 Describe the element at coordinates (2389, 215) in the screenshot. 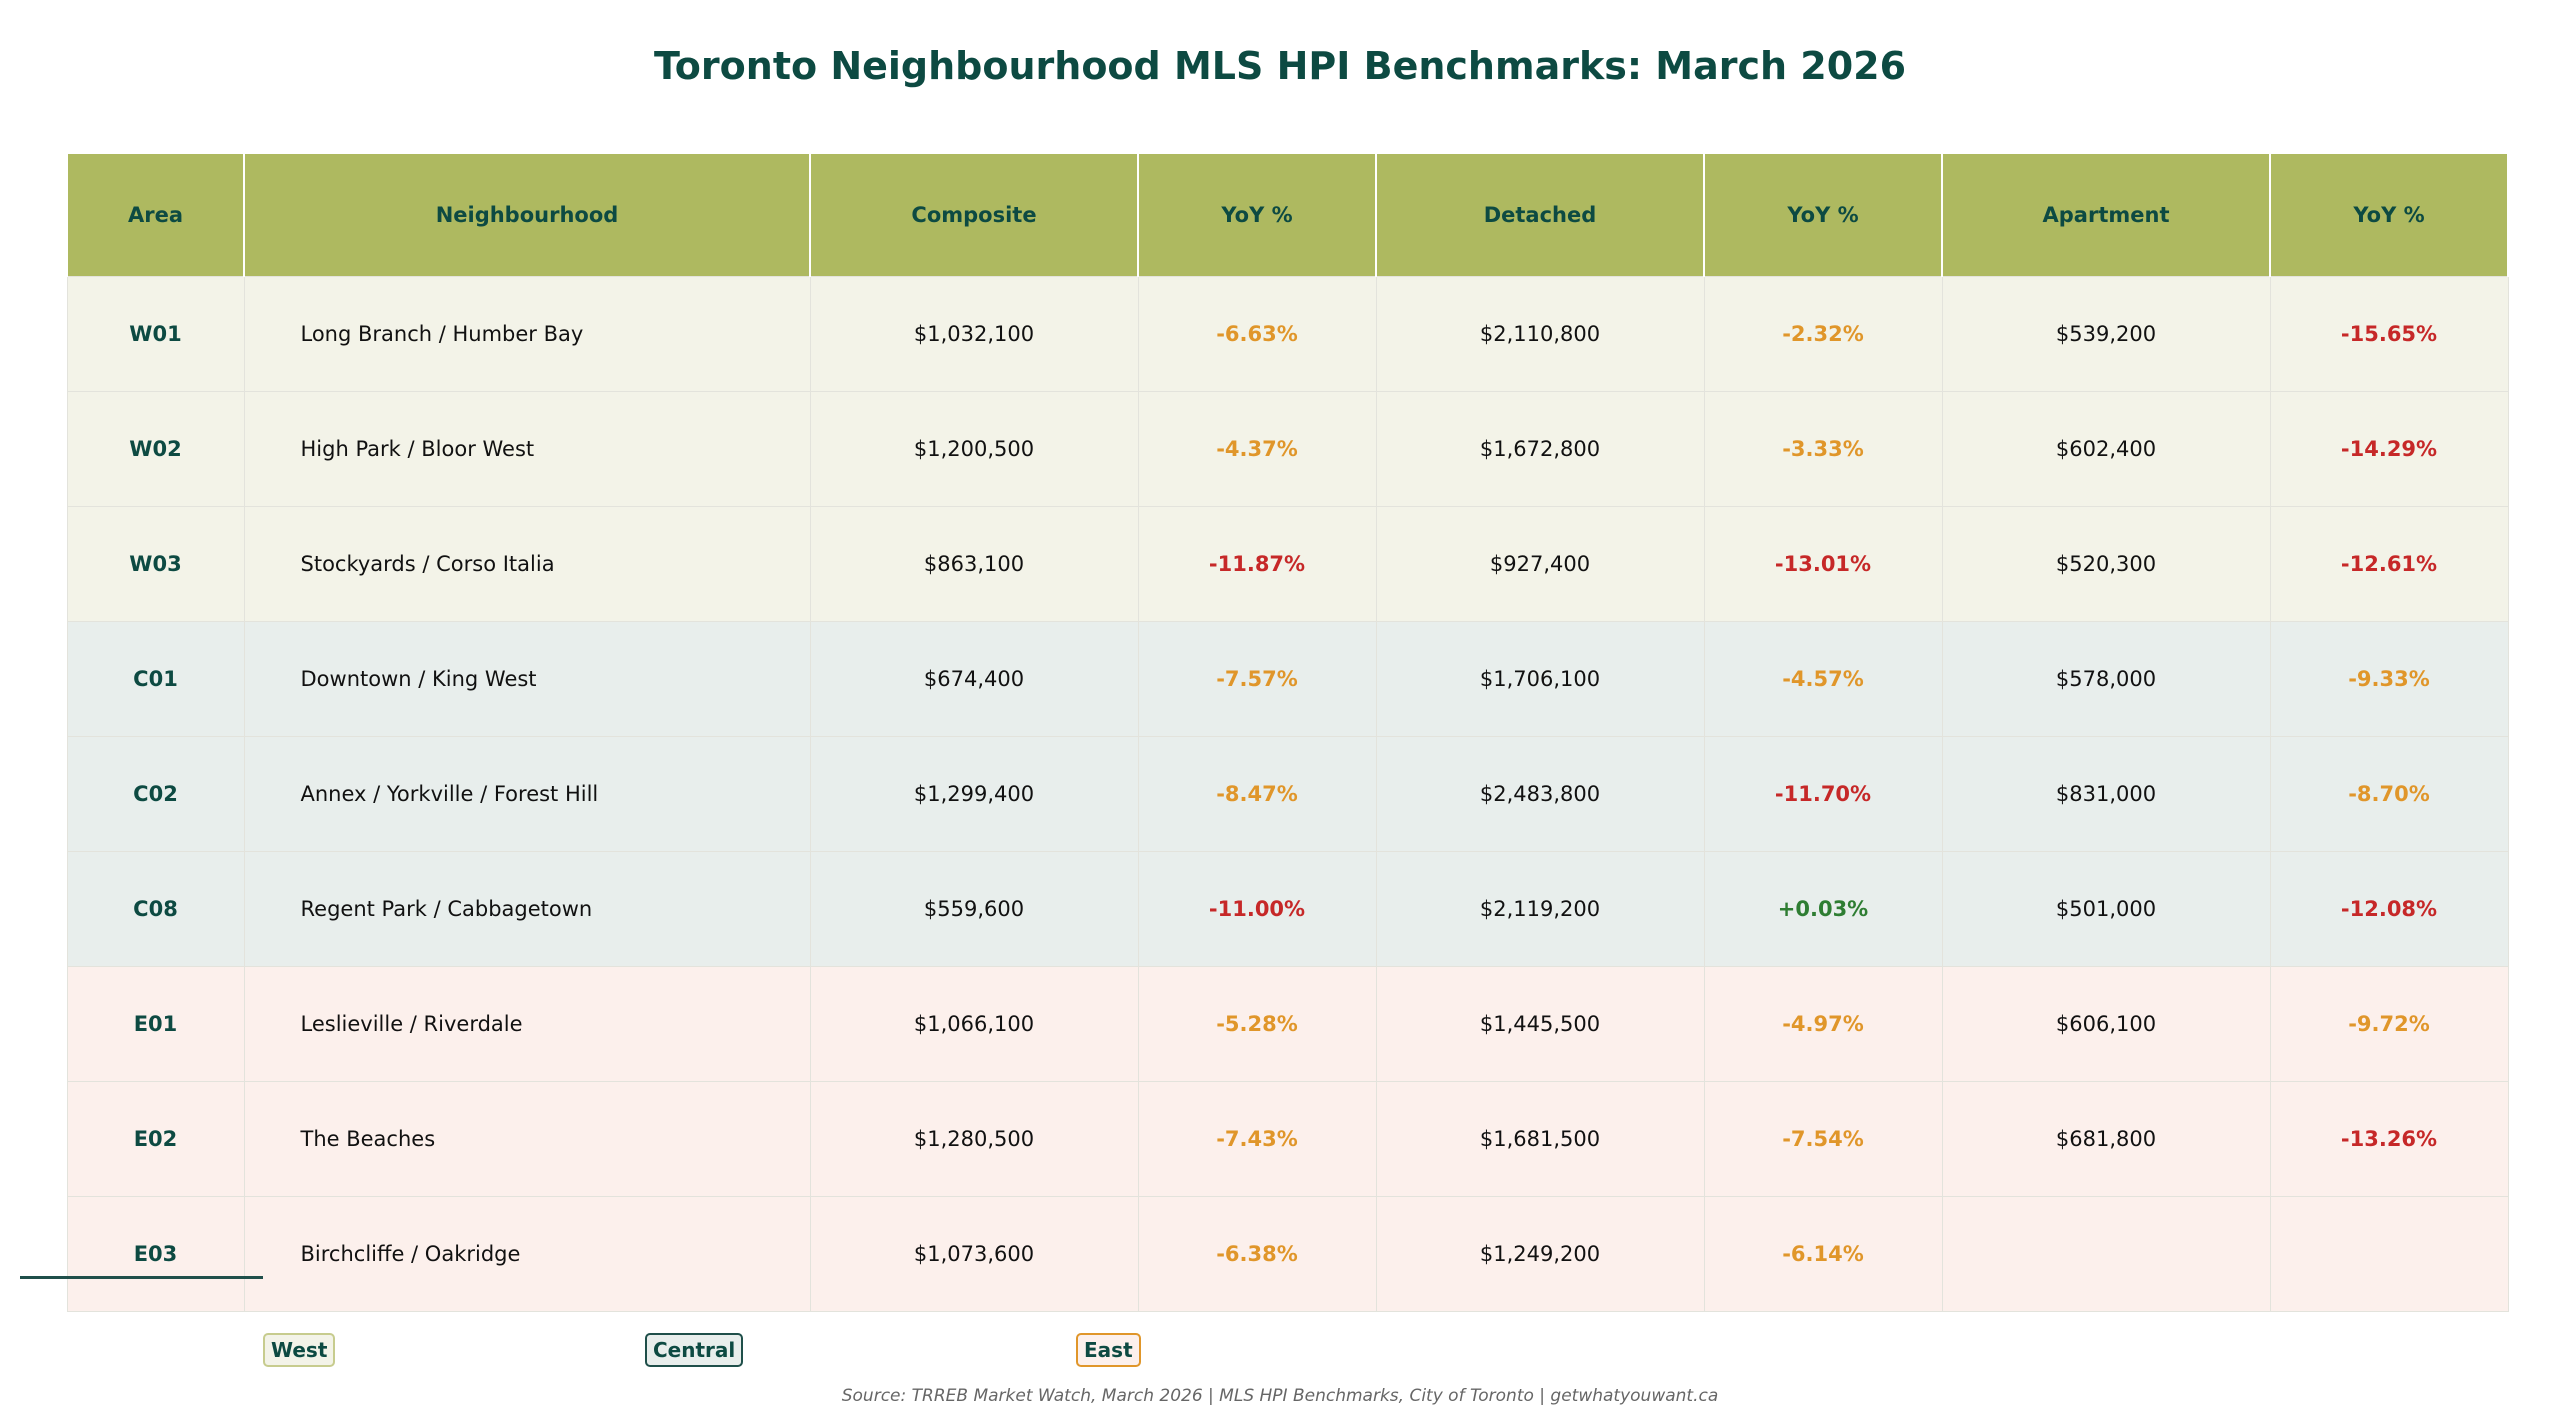

I see `header-apartment-yoy: YoY %` at that location.